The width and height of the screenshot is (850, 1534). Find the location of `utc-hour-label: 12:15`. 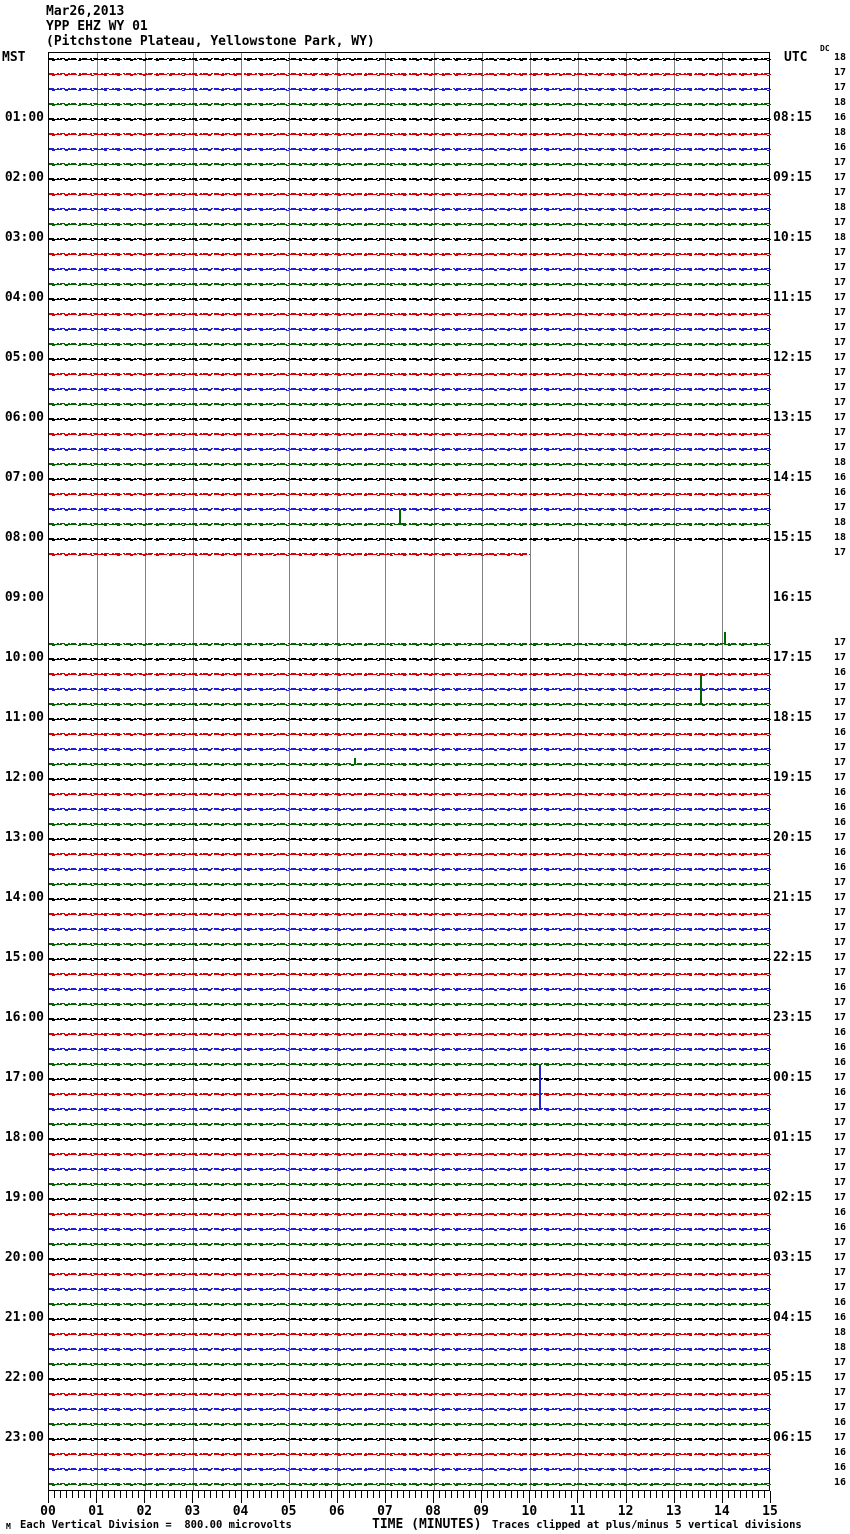

utc-hour-label: 12:15 is located at coordinates (793, 357).